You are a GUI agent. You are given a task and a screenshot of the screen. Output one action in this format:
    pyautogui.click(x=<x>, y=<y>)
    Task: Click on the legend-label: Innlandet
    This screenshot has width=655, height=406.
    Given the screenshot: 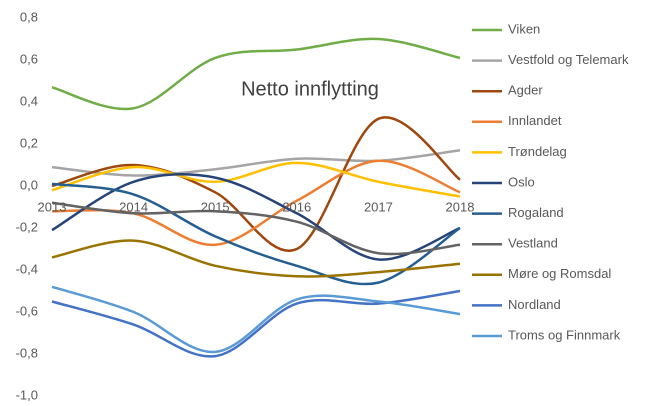 What is the action you would take?
    pyautogui.click(x=535, y=120)
    